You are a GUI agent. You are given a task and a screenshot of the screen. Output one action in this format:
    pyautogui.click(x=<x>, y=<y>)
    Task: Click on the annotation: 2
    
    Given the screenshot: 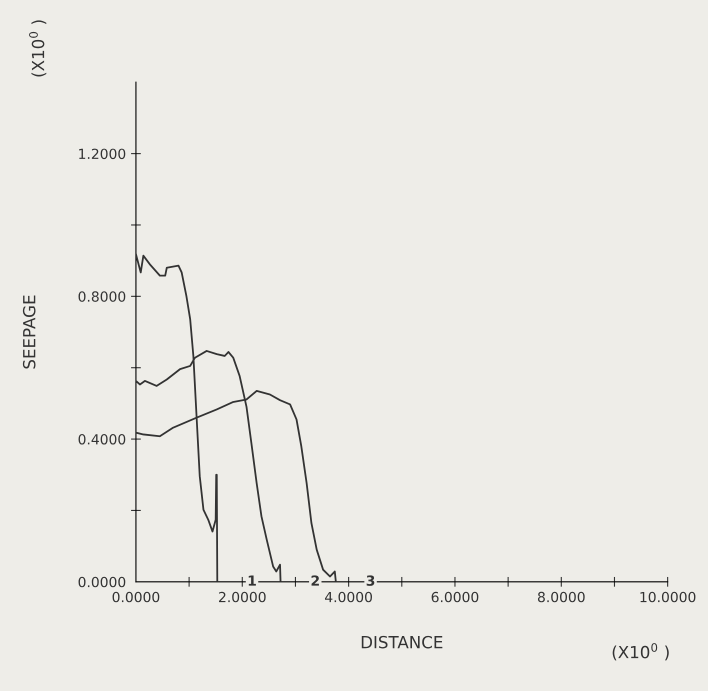 What is the action you would take?
    pyautogui.click(x=315, y=580)
    